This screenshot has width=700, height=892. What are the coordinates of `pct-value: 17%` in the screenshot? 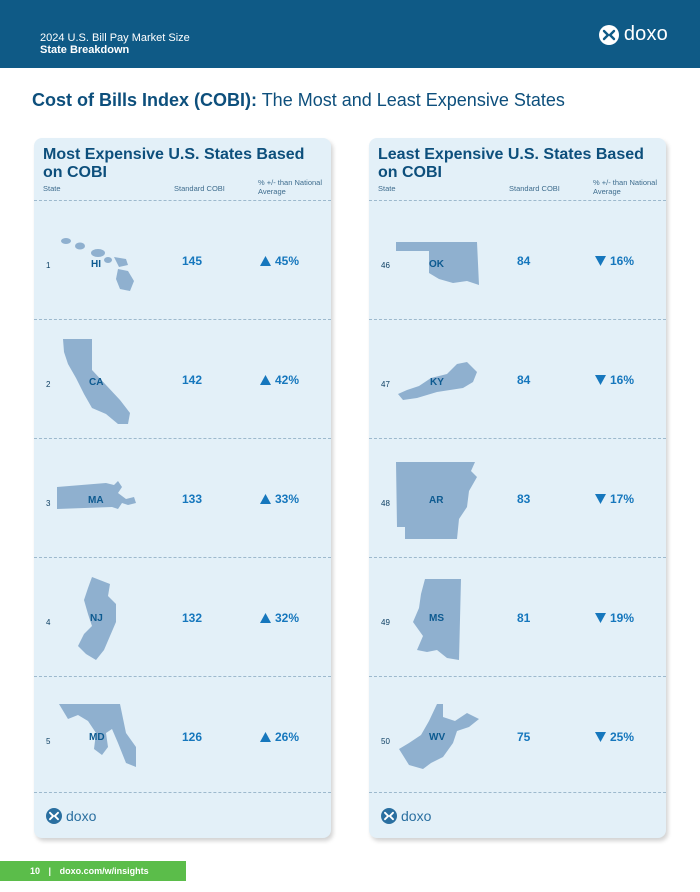 It's located at (622, 499).